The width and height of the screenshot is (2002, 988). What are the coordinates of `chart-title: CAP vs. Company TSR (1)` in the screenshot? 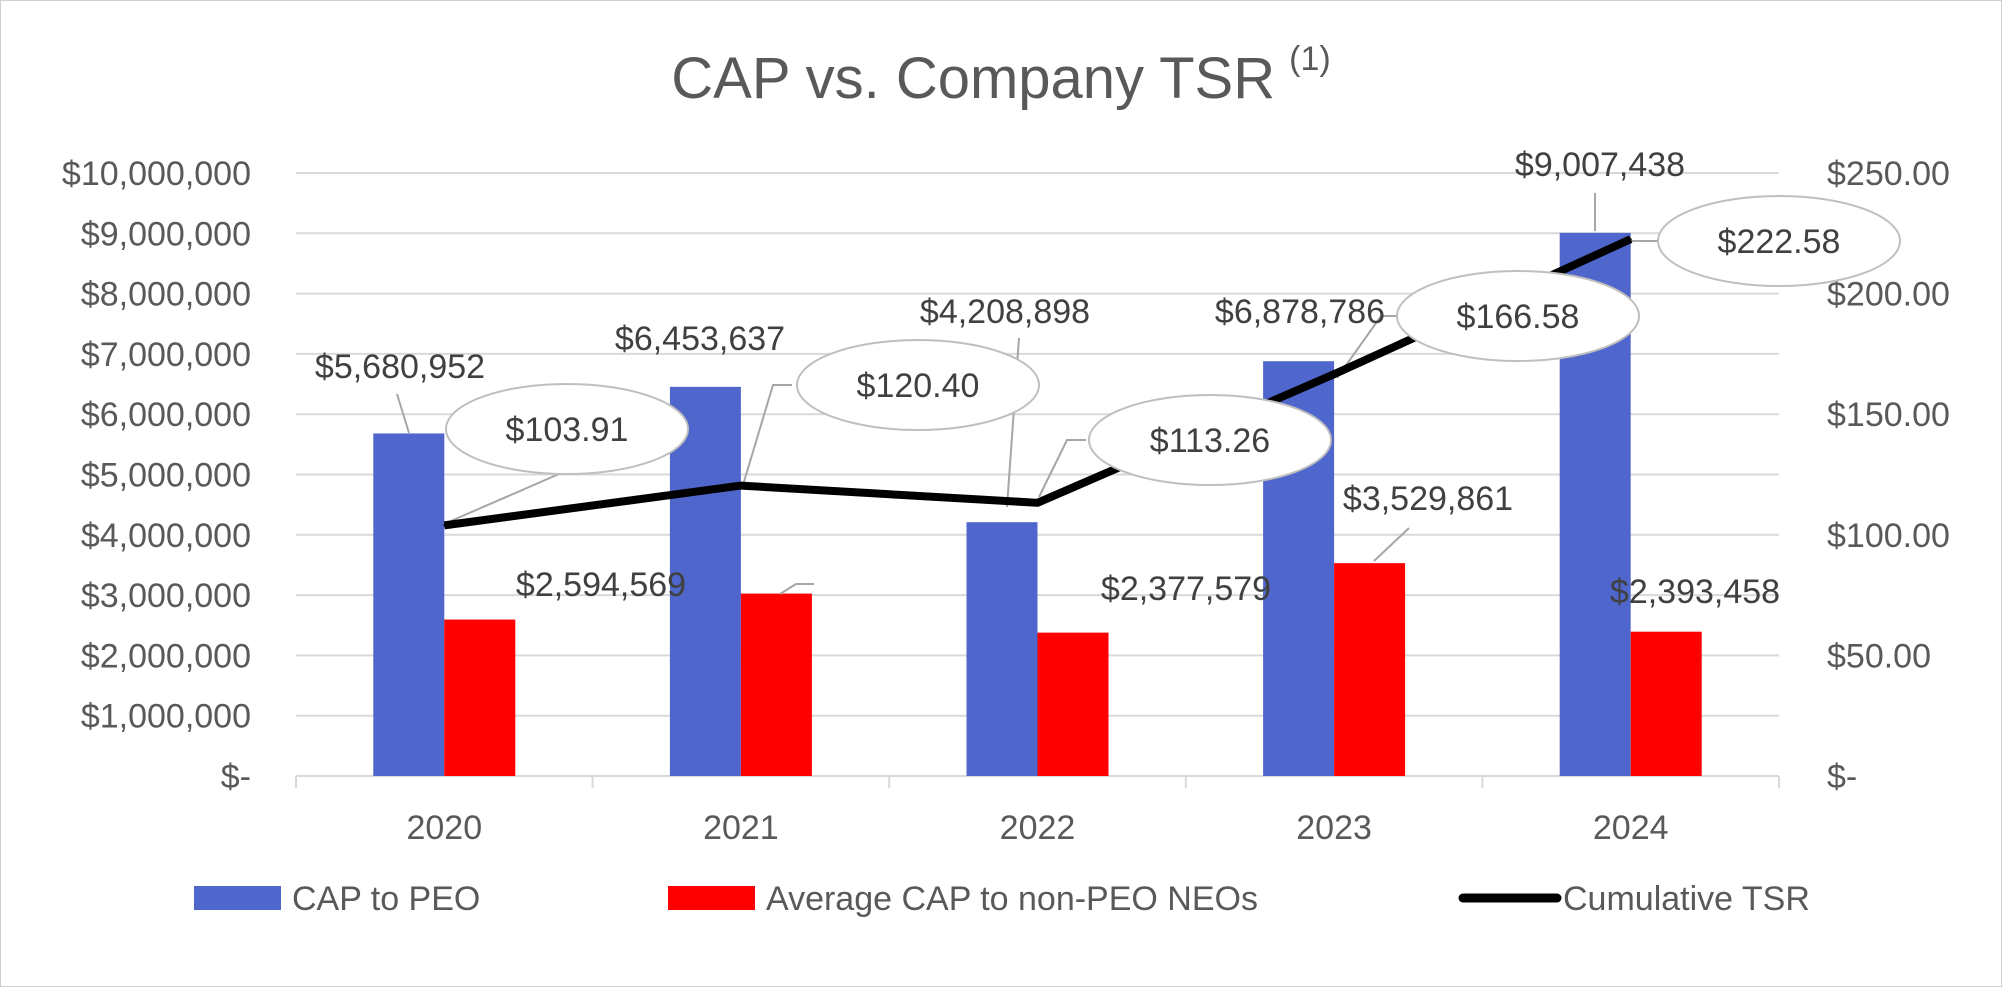 It's located at (1000, 75).